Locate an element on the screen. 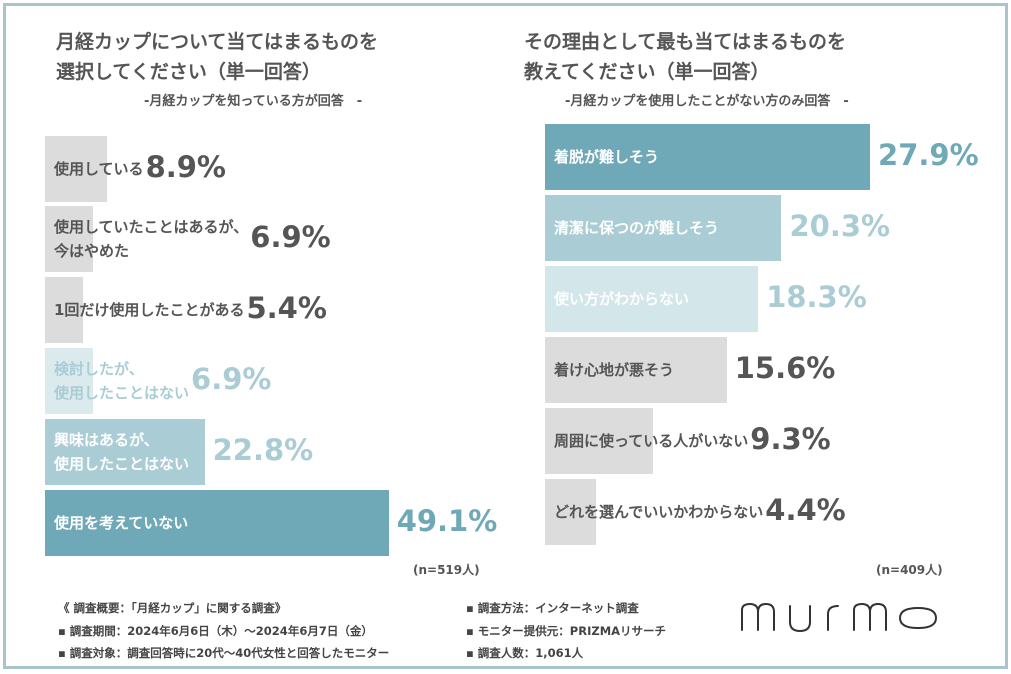 This screenshot has height=674, width=1011. right-chart-subtitle: -月経カップを使用したことがない方のみ回答 - is located at coordinates (707, 101).